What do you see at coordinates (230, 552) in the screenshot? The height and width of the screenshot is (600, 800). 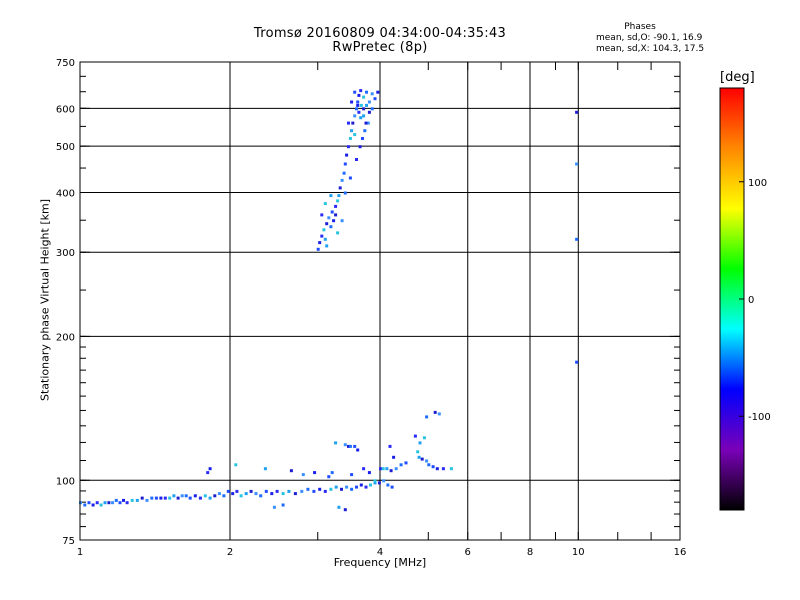 I see `x-tick-label: 2` at bounding box center [230, 552].